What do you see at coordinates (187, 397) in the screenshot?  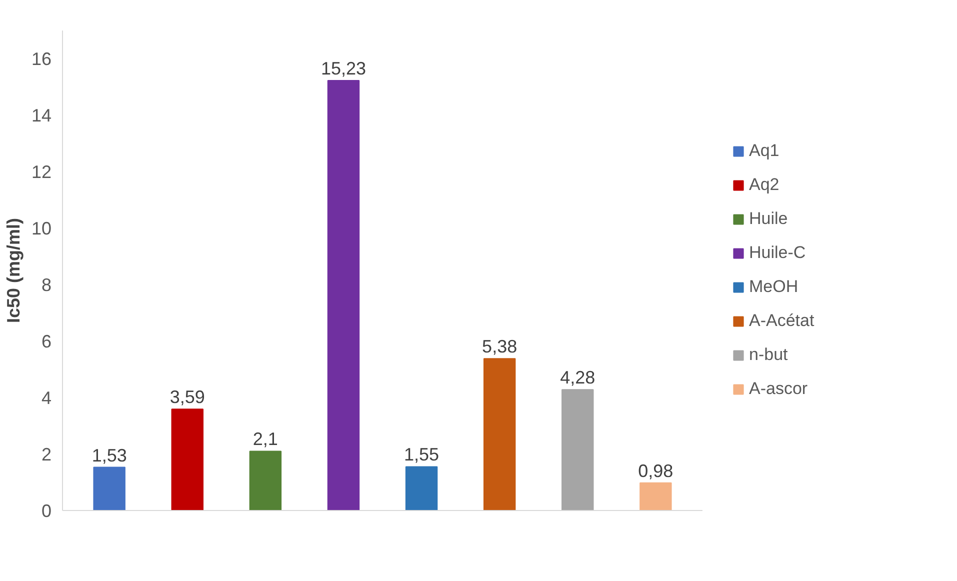 I see `data-label: 3,59` at bounding box center [187, 397].